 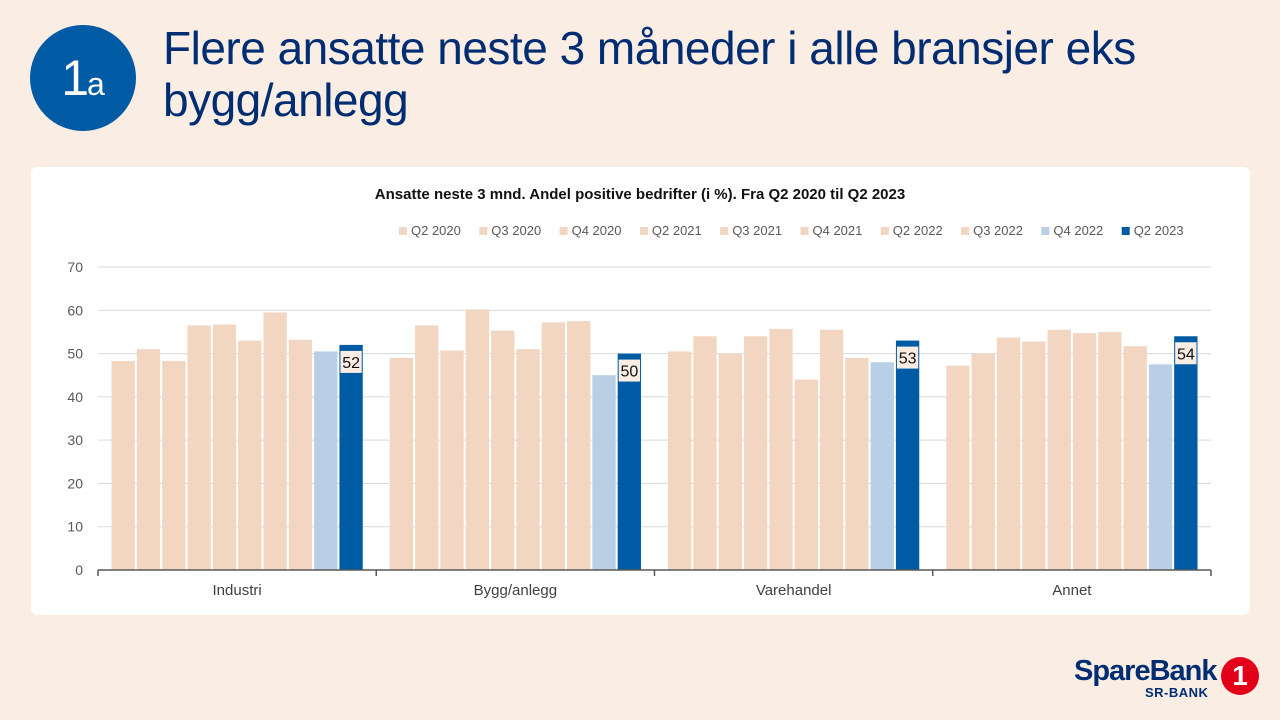 I want to click on logo-wordmark: SpareBank, so click(x=1146, y=671).